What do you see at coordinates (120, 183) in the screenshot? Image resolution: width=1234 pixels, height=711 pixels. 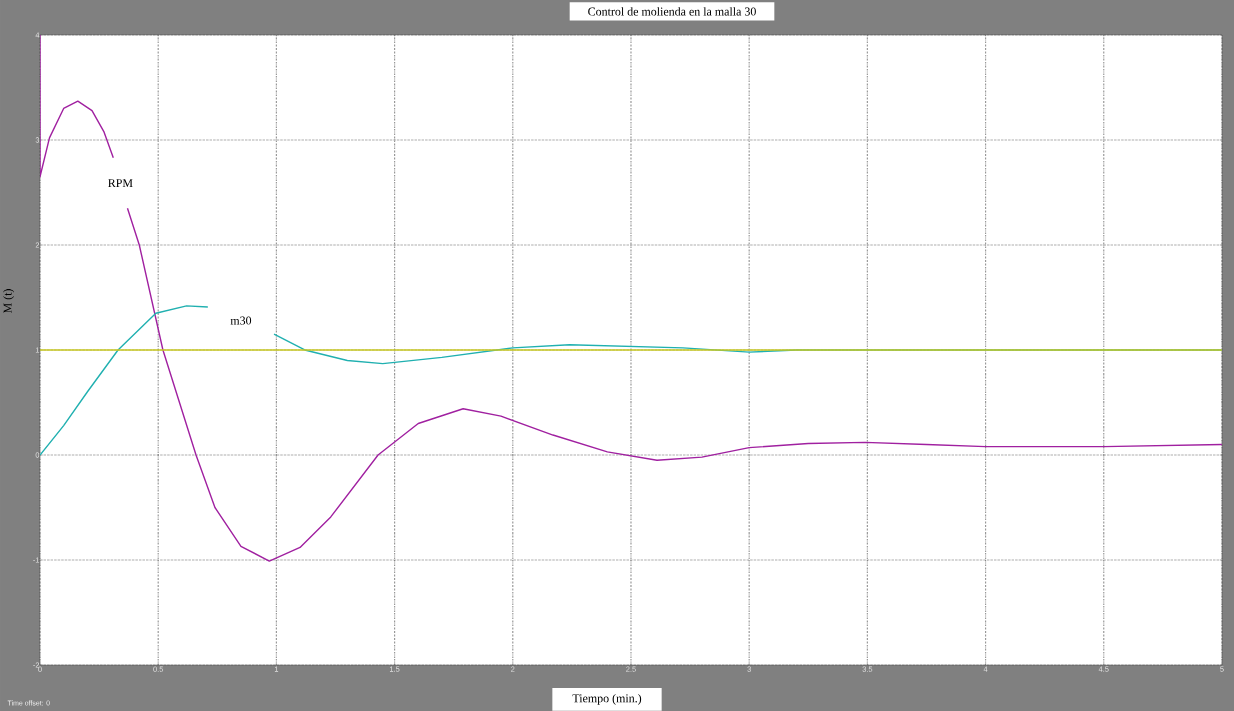 I see `series-label: RPM` at bounding box center [120, 183].